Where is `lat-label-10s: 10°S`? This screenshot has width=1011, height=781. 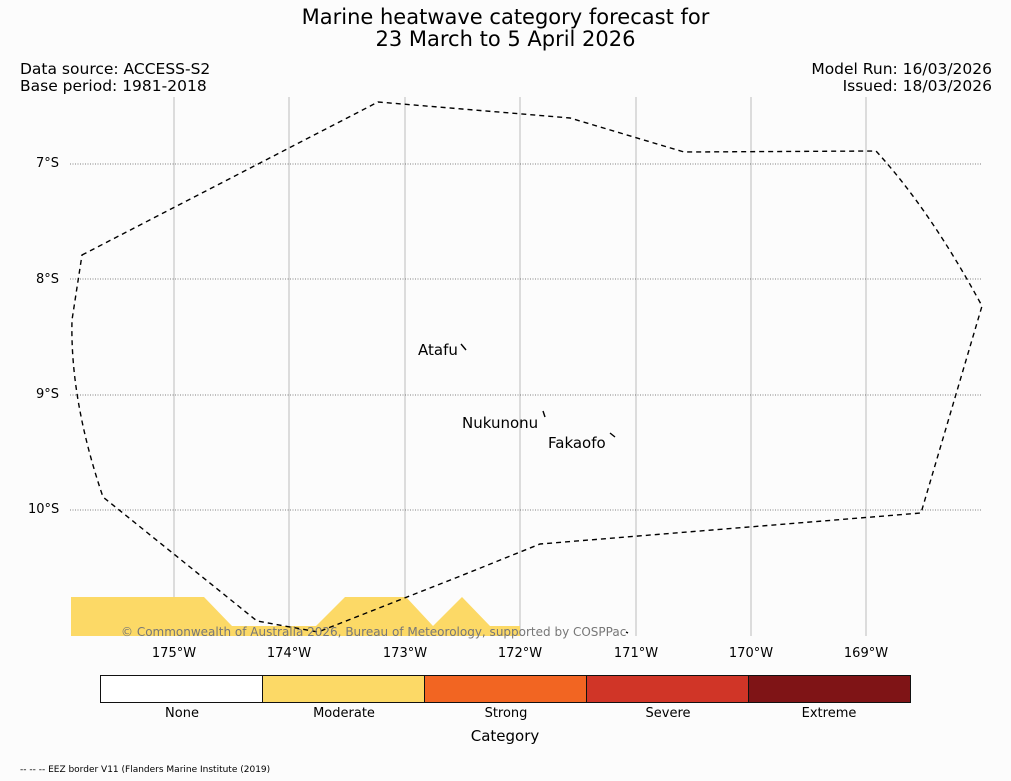
lat-label-10s: 10°S is located at coordinates (44, 509).